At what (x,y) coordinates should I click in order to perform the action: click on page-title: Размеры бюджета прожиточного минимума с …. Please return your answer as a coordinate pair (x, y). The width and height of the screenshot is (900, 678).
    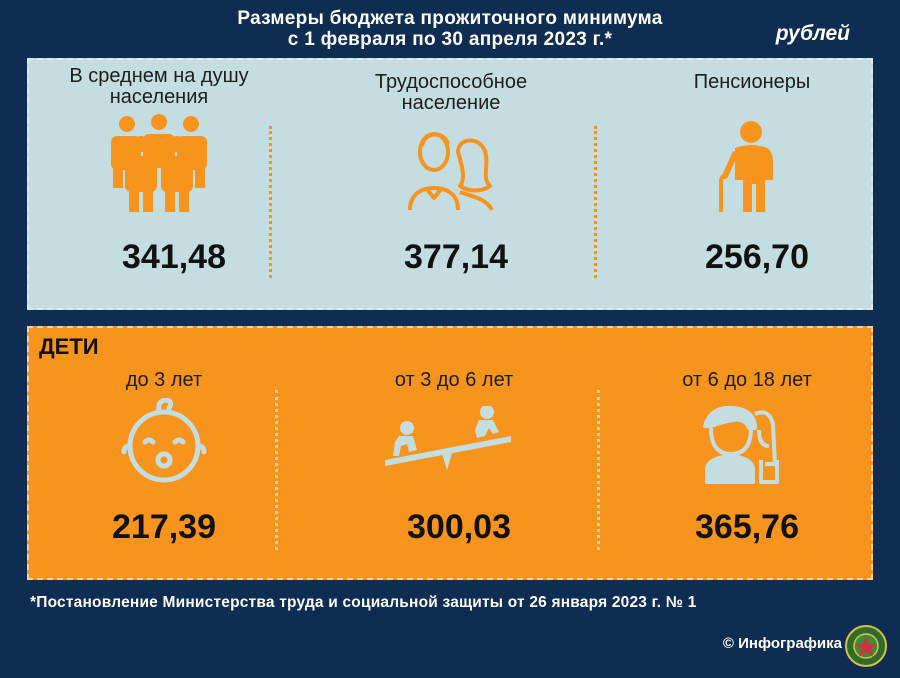
    Looking at the image, I should click on (450, 29).